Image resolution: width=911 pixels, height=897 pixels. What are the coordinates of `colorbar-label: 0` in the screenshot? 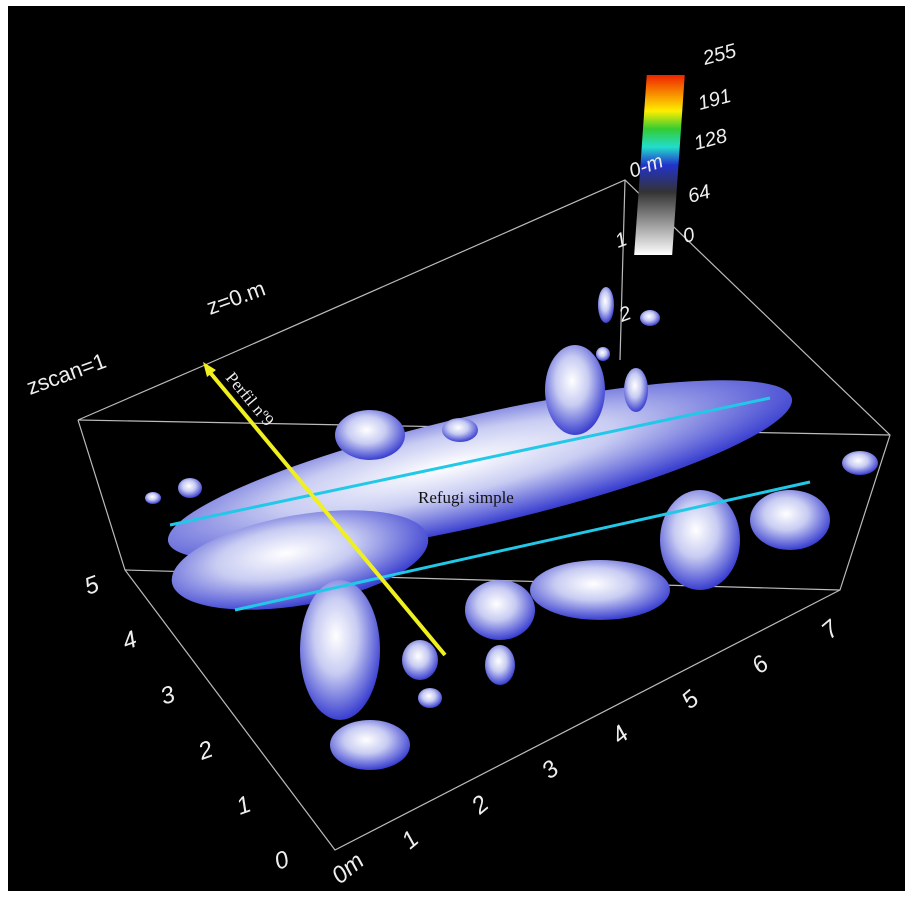 It's located at (689, 236).